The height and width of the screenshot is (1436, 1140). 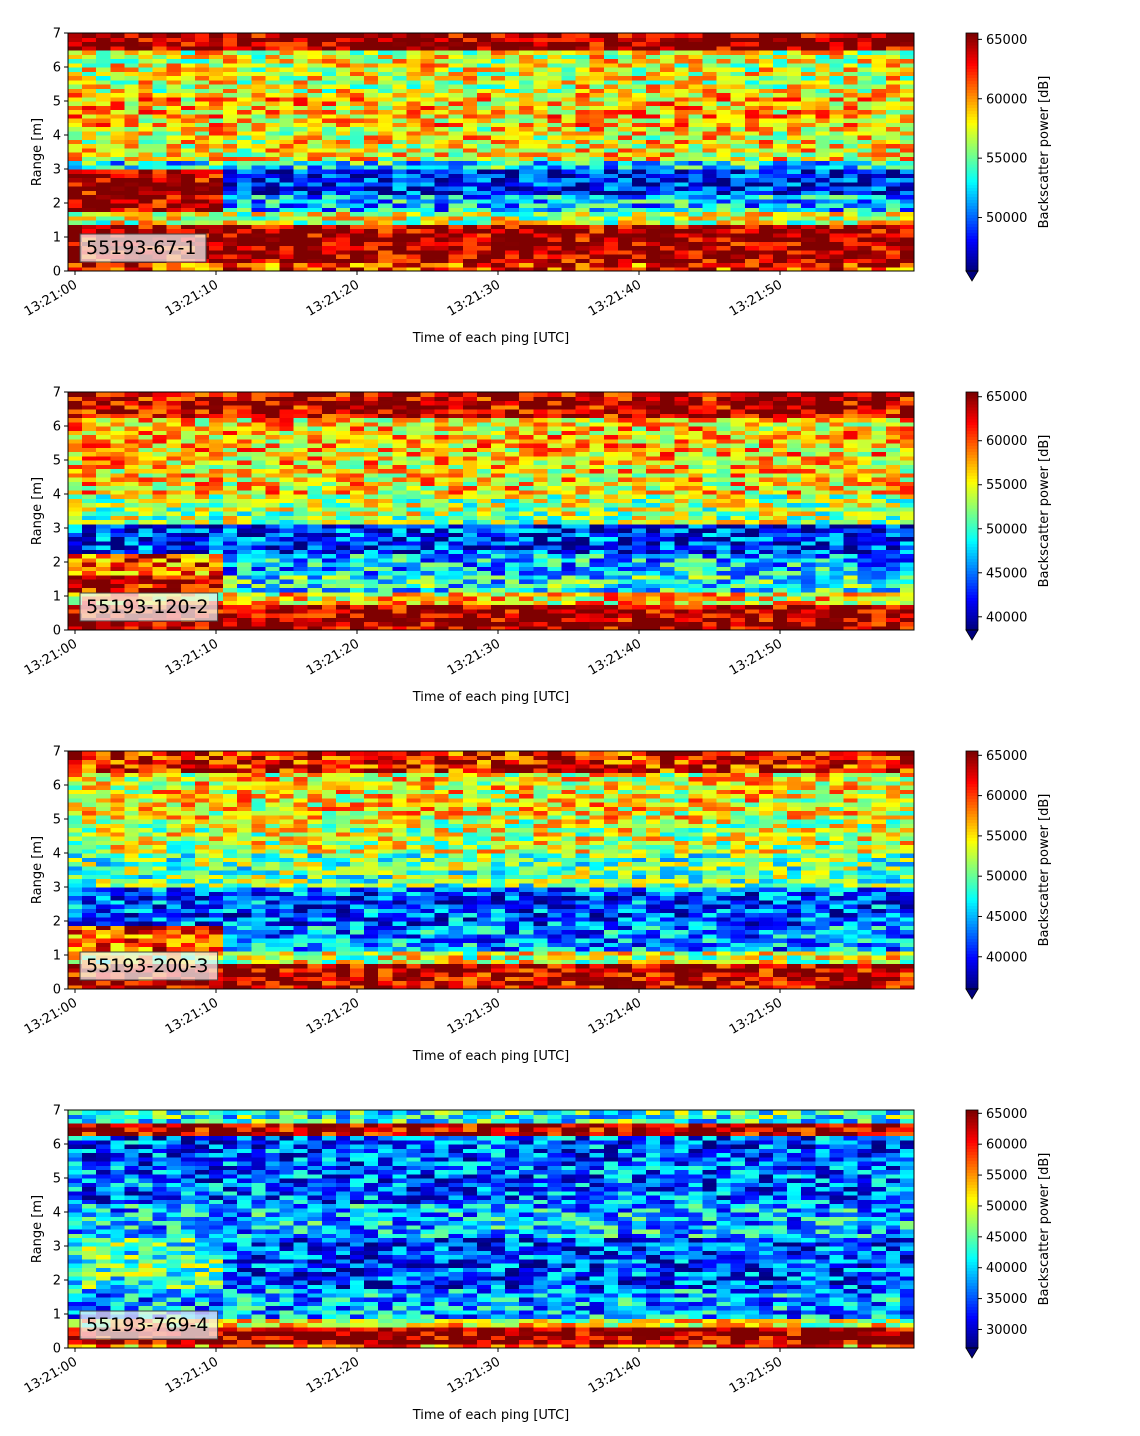 I want to click on colorbar-tick-label: 50000, so click(x=1006, y=218).